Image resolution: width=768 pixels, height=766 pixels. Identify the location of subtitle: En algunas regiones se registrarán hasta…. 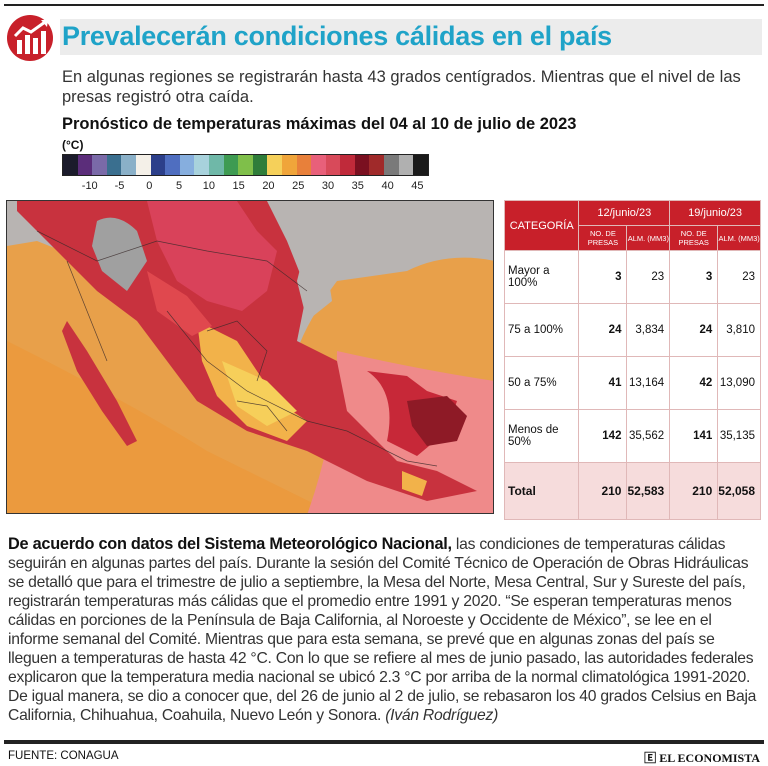
(401, 87).